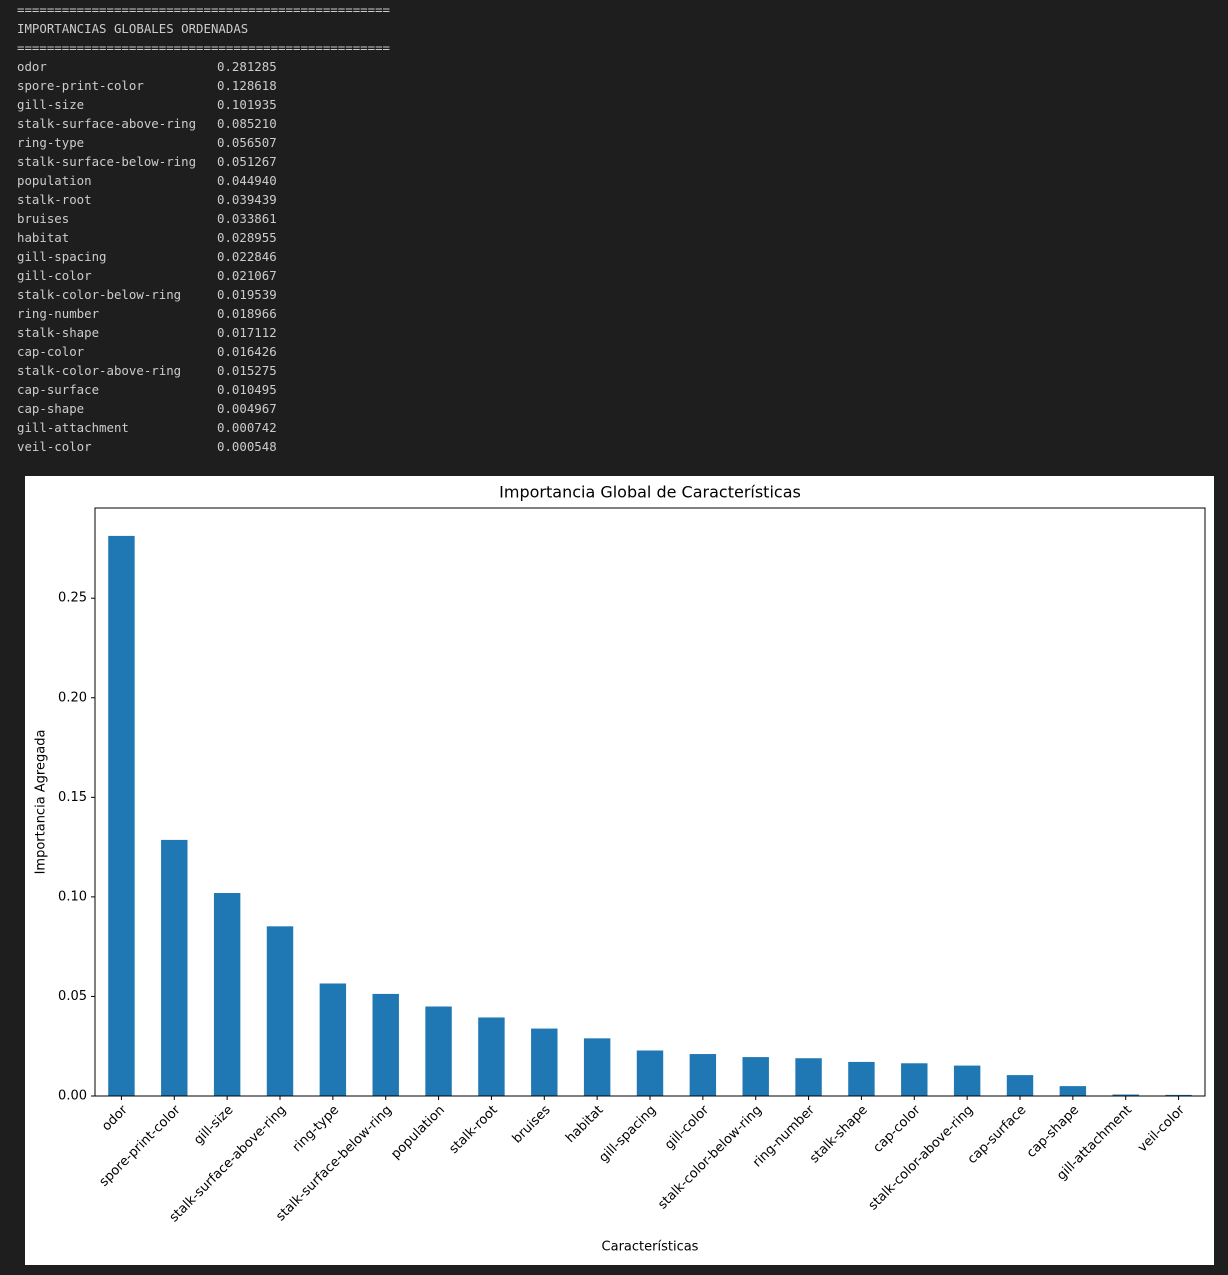 Image resolution: width=1228 pixels, height=1275 pixels. Describe the element at coordinates (247, 370) in the screenshot. I see `feature-value: 0.015275` at that location.